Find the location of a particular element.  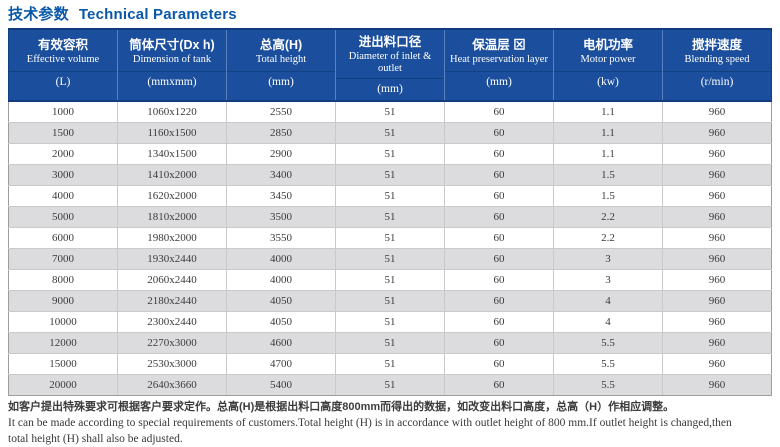

table-cell: 1.5 is located at coordinates (608, 196).